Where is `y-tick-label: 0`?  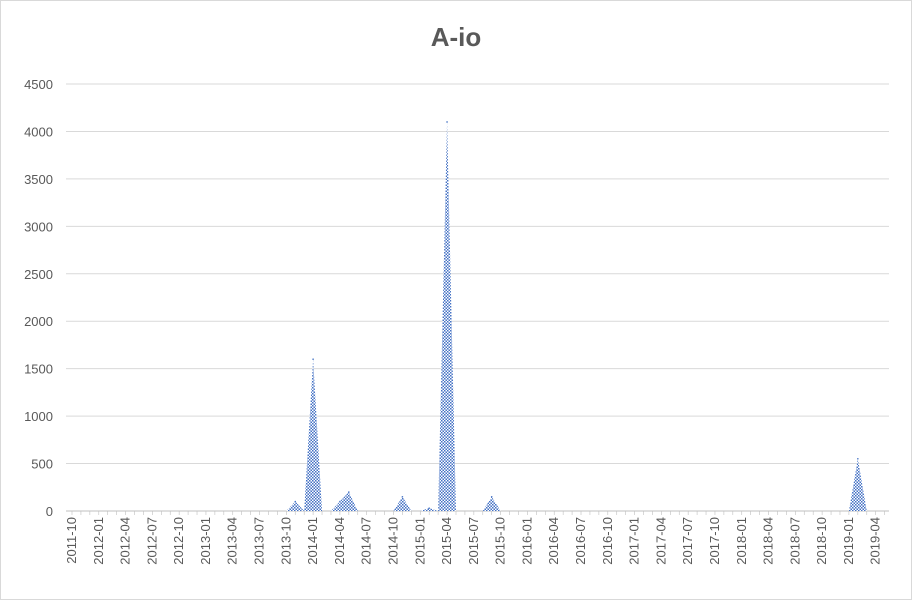
y-tick-label: 0 is located at coordinates (49, 511).